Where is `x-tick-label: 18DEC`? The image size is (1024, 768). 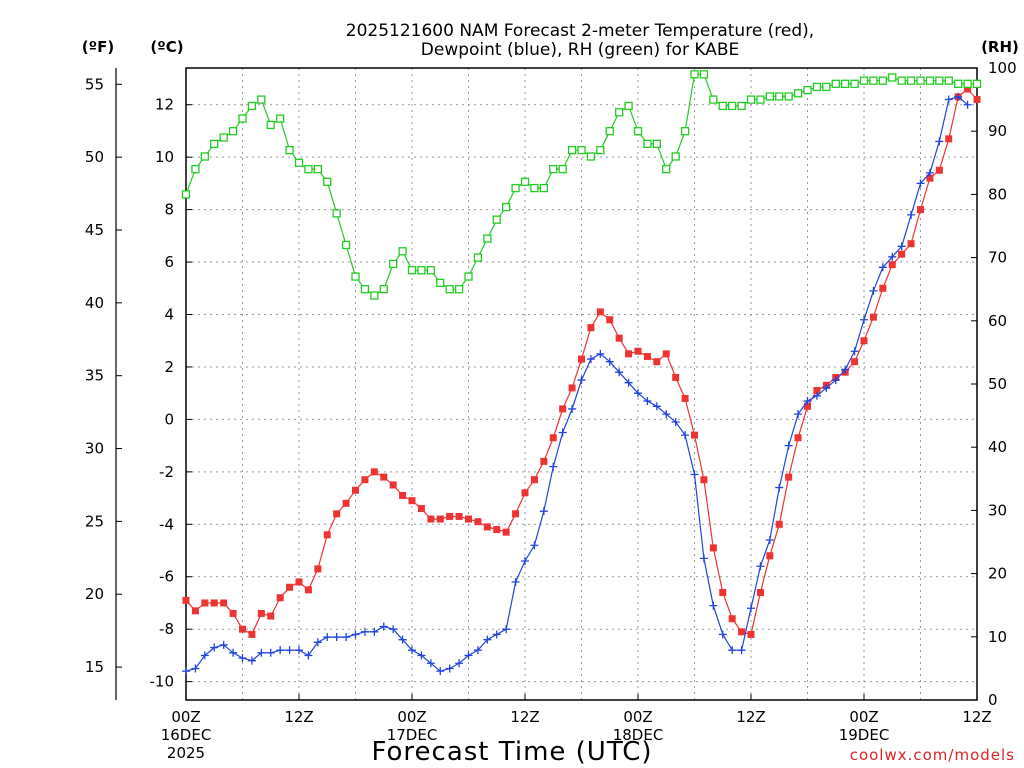 x-tick-label: 18DEC is located at coordinates (638, 735).